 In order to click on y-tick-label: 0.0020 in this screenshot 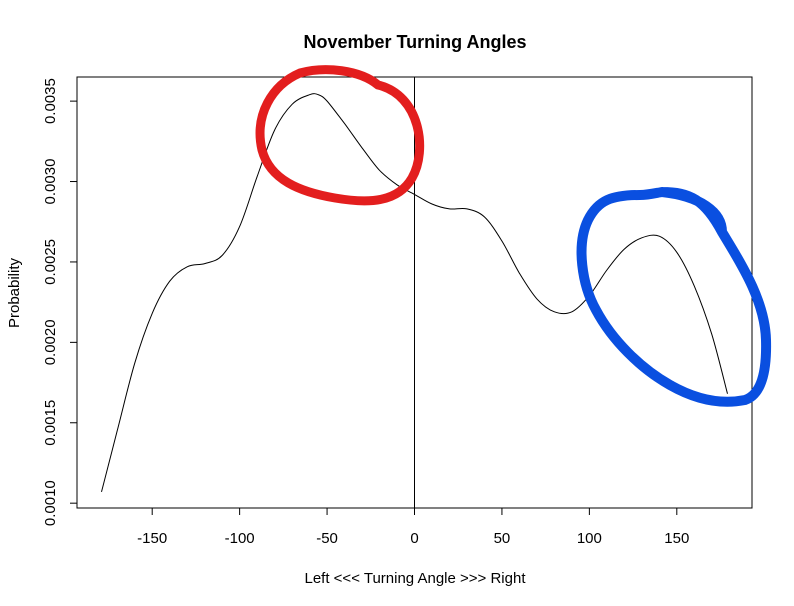, I will do `click(50, 342)`.